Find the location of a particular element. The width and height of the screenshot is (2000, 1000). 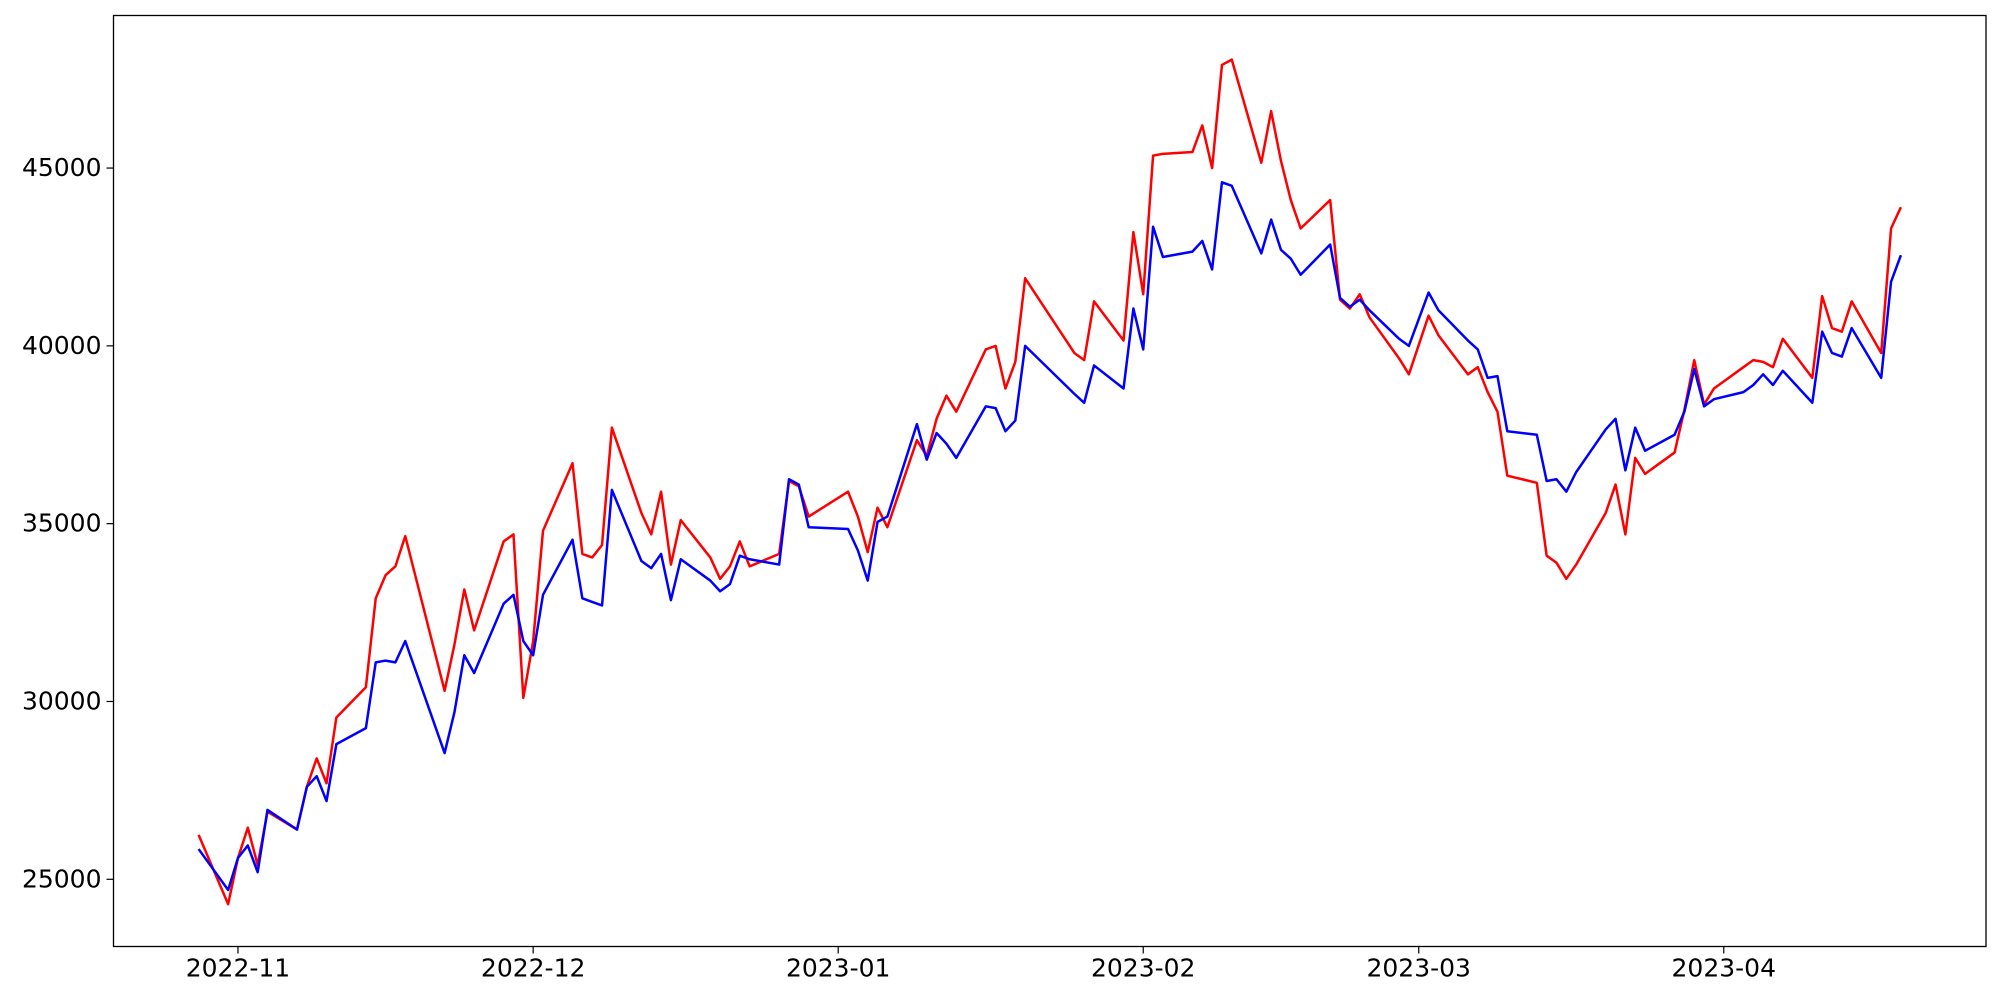

x-tick-label: 2023-03 is located at coordinates (1419, 968).